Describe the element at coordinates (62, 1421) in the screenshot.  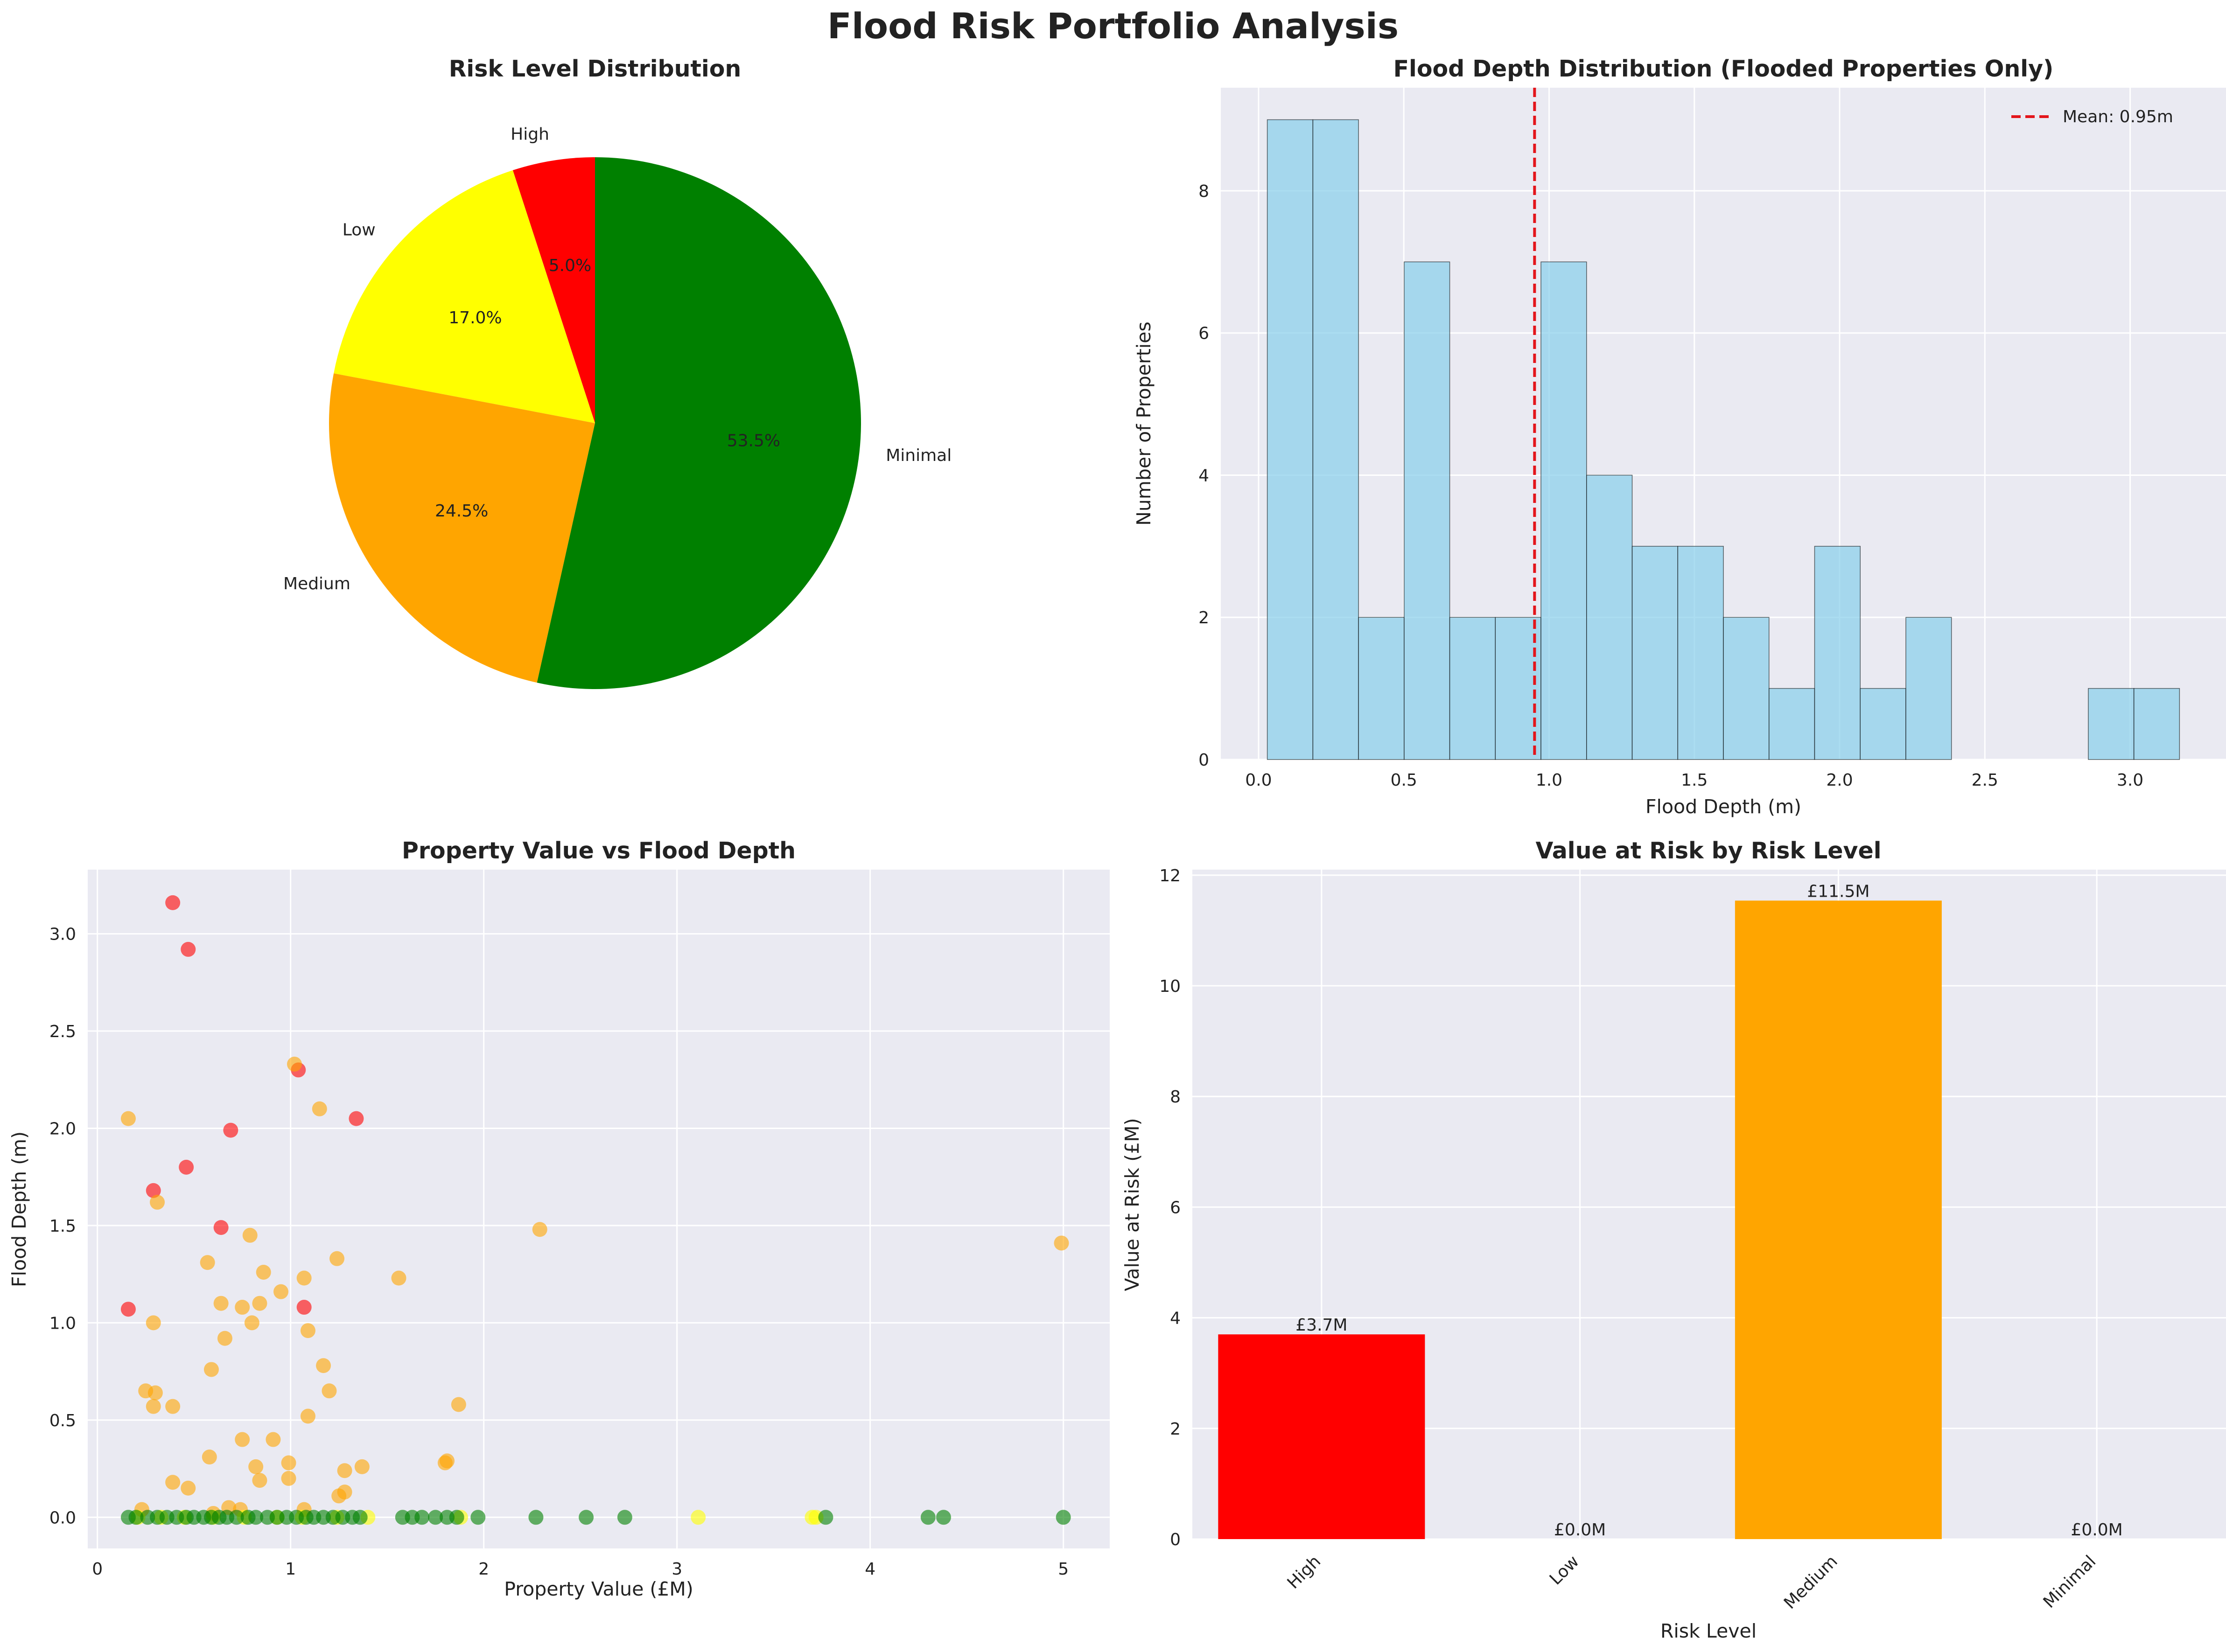
I see `scatter-y-tick-0-5: 0.5` at that location.